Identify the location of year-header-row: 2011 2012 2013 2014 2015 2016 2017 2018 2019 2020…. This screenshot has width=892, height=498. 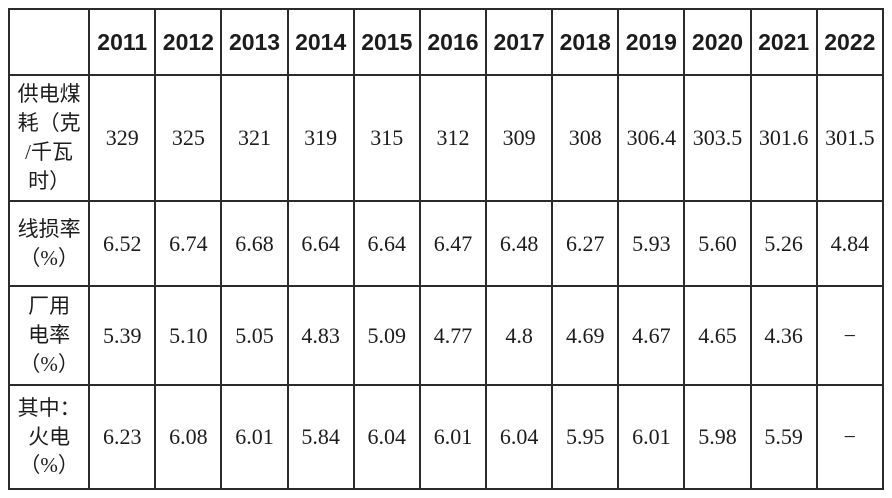
(446, 42).